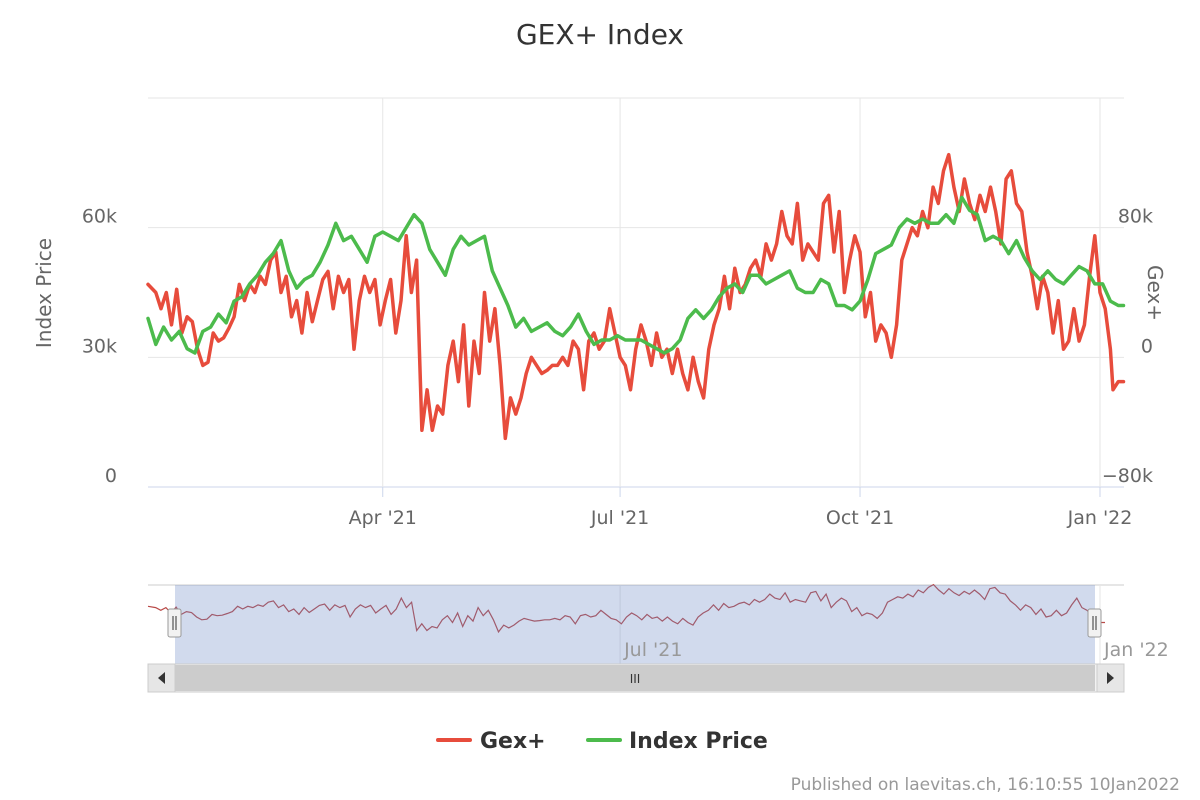 This screenshot has width=1200, height=800. Describe the element at coordinates (44, 293) in the screenshot. I see `y-axis-left-title: Index Price` at that location.